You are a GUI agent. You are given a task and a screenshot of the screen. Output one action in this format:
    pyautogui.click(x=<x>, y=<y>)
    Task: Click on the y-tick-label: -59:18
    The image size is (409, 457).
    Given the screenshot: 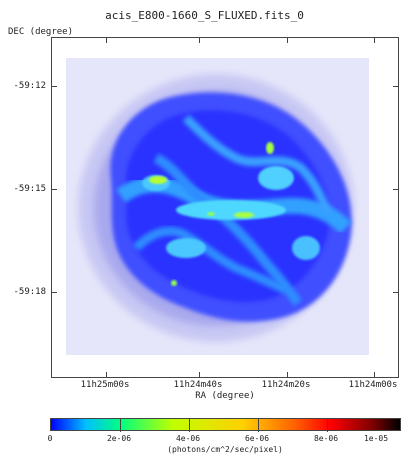 What is the action you would take?
    pyautogui.click(x=29, y=292)
    